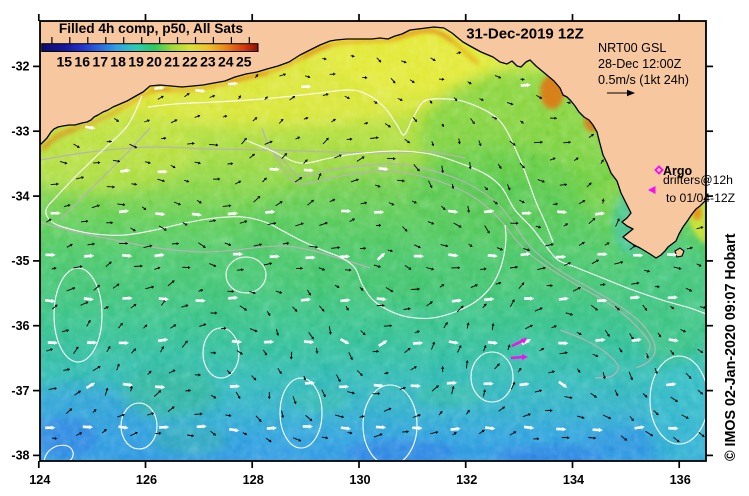 The height and width of the screenshot is (496, 749). Describe the element at coordinates (573, 480) in the screenshot. I see `svg-text: 134` at that location.